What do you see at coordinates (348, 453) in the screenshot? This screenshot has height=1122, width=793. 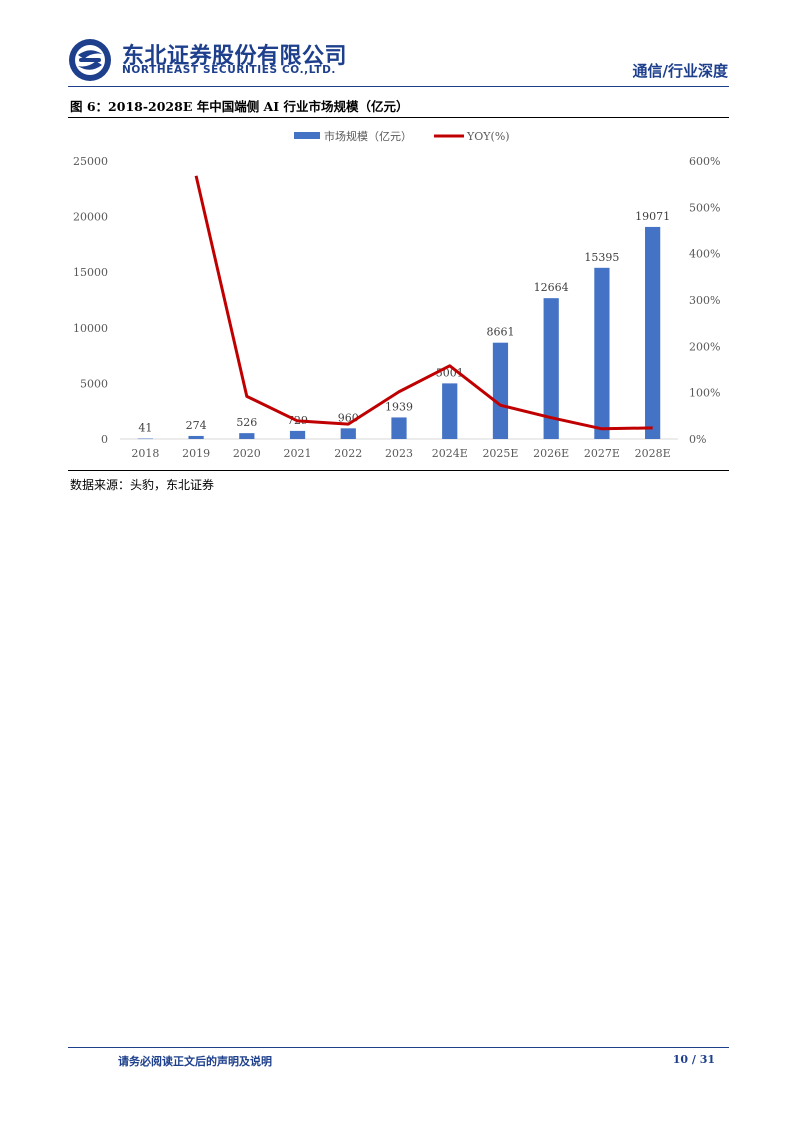 I see `x-tick-label: 2022` at bounding box center [348, 453].